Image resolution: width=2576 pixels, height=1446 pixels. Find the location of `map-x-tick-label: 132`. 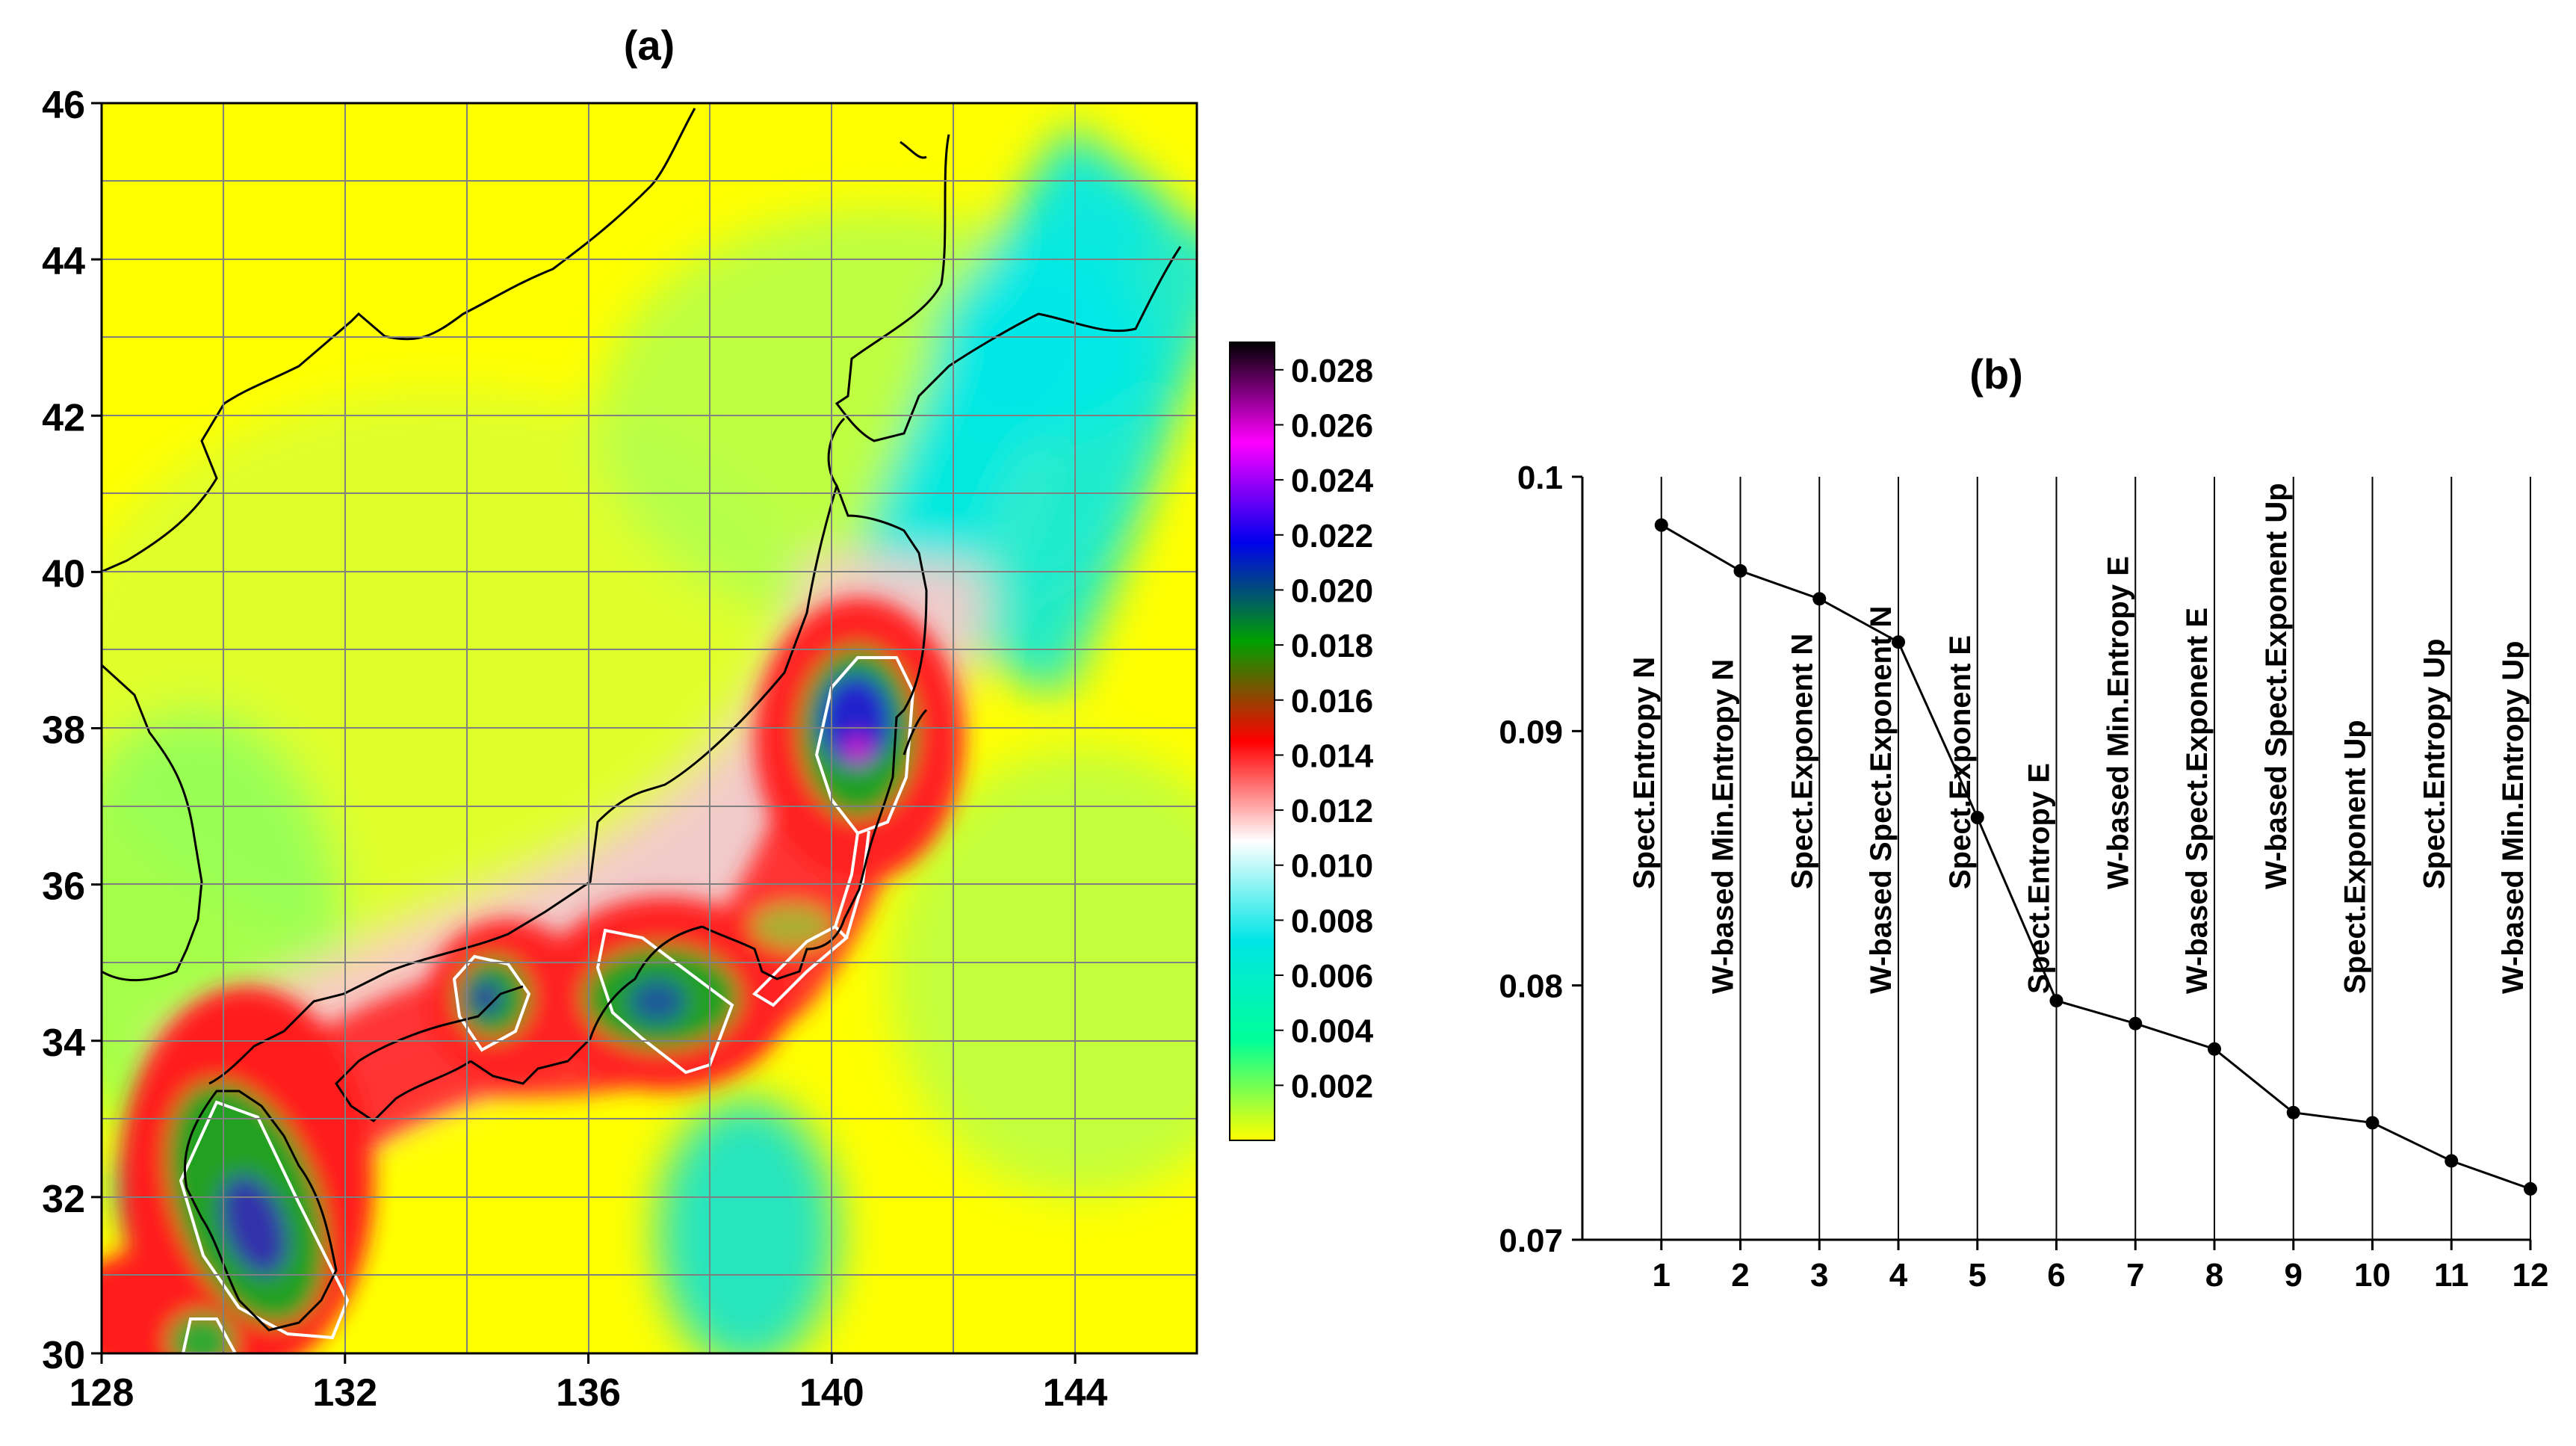

map-x-tick-label: 132 is located at coordinates (344, 1393).